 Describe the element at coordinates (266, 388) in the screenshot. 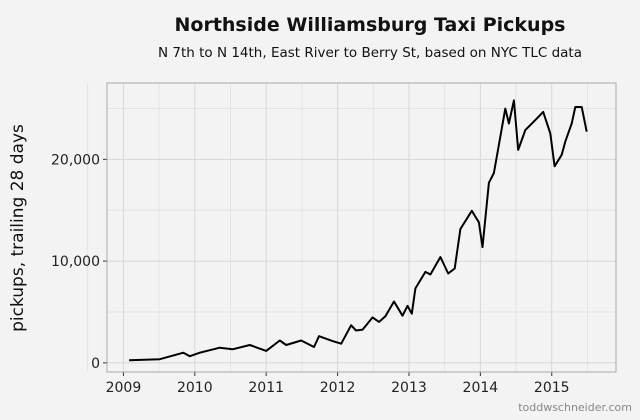

I see `x-tick-label: 2011` at that location.